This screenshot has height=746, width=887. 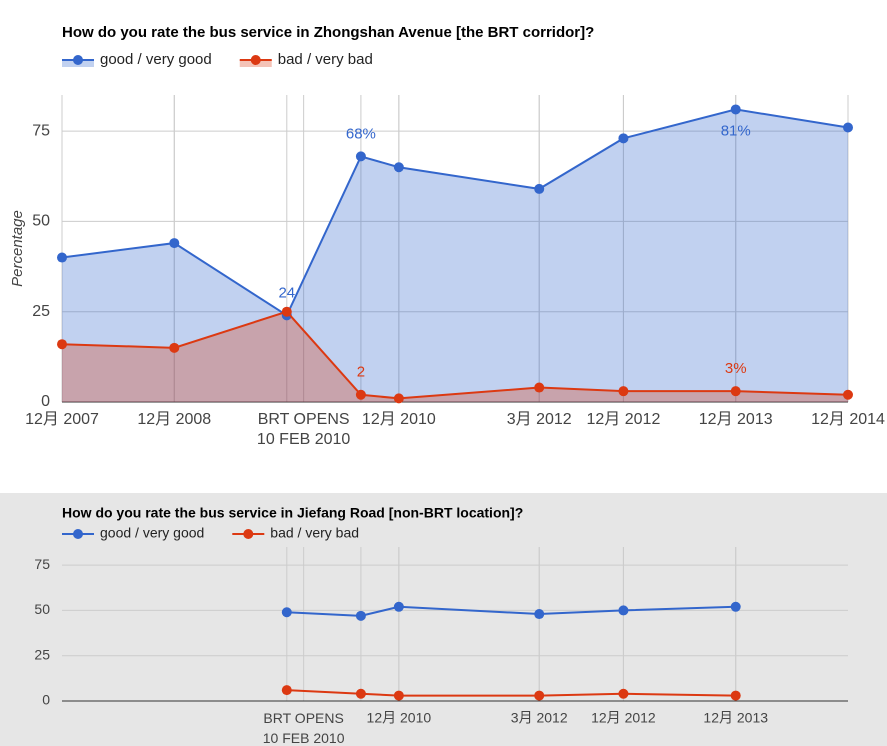 I want to click on data-label: 68%, so click(x=361, y=133).